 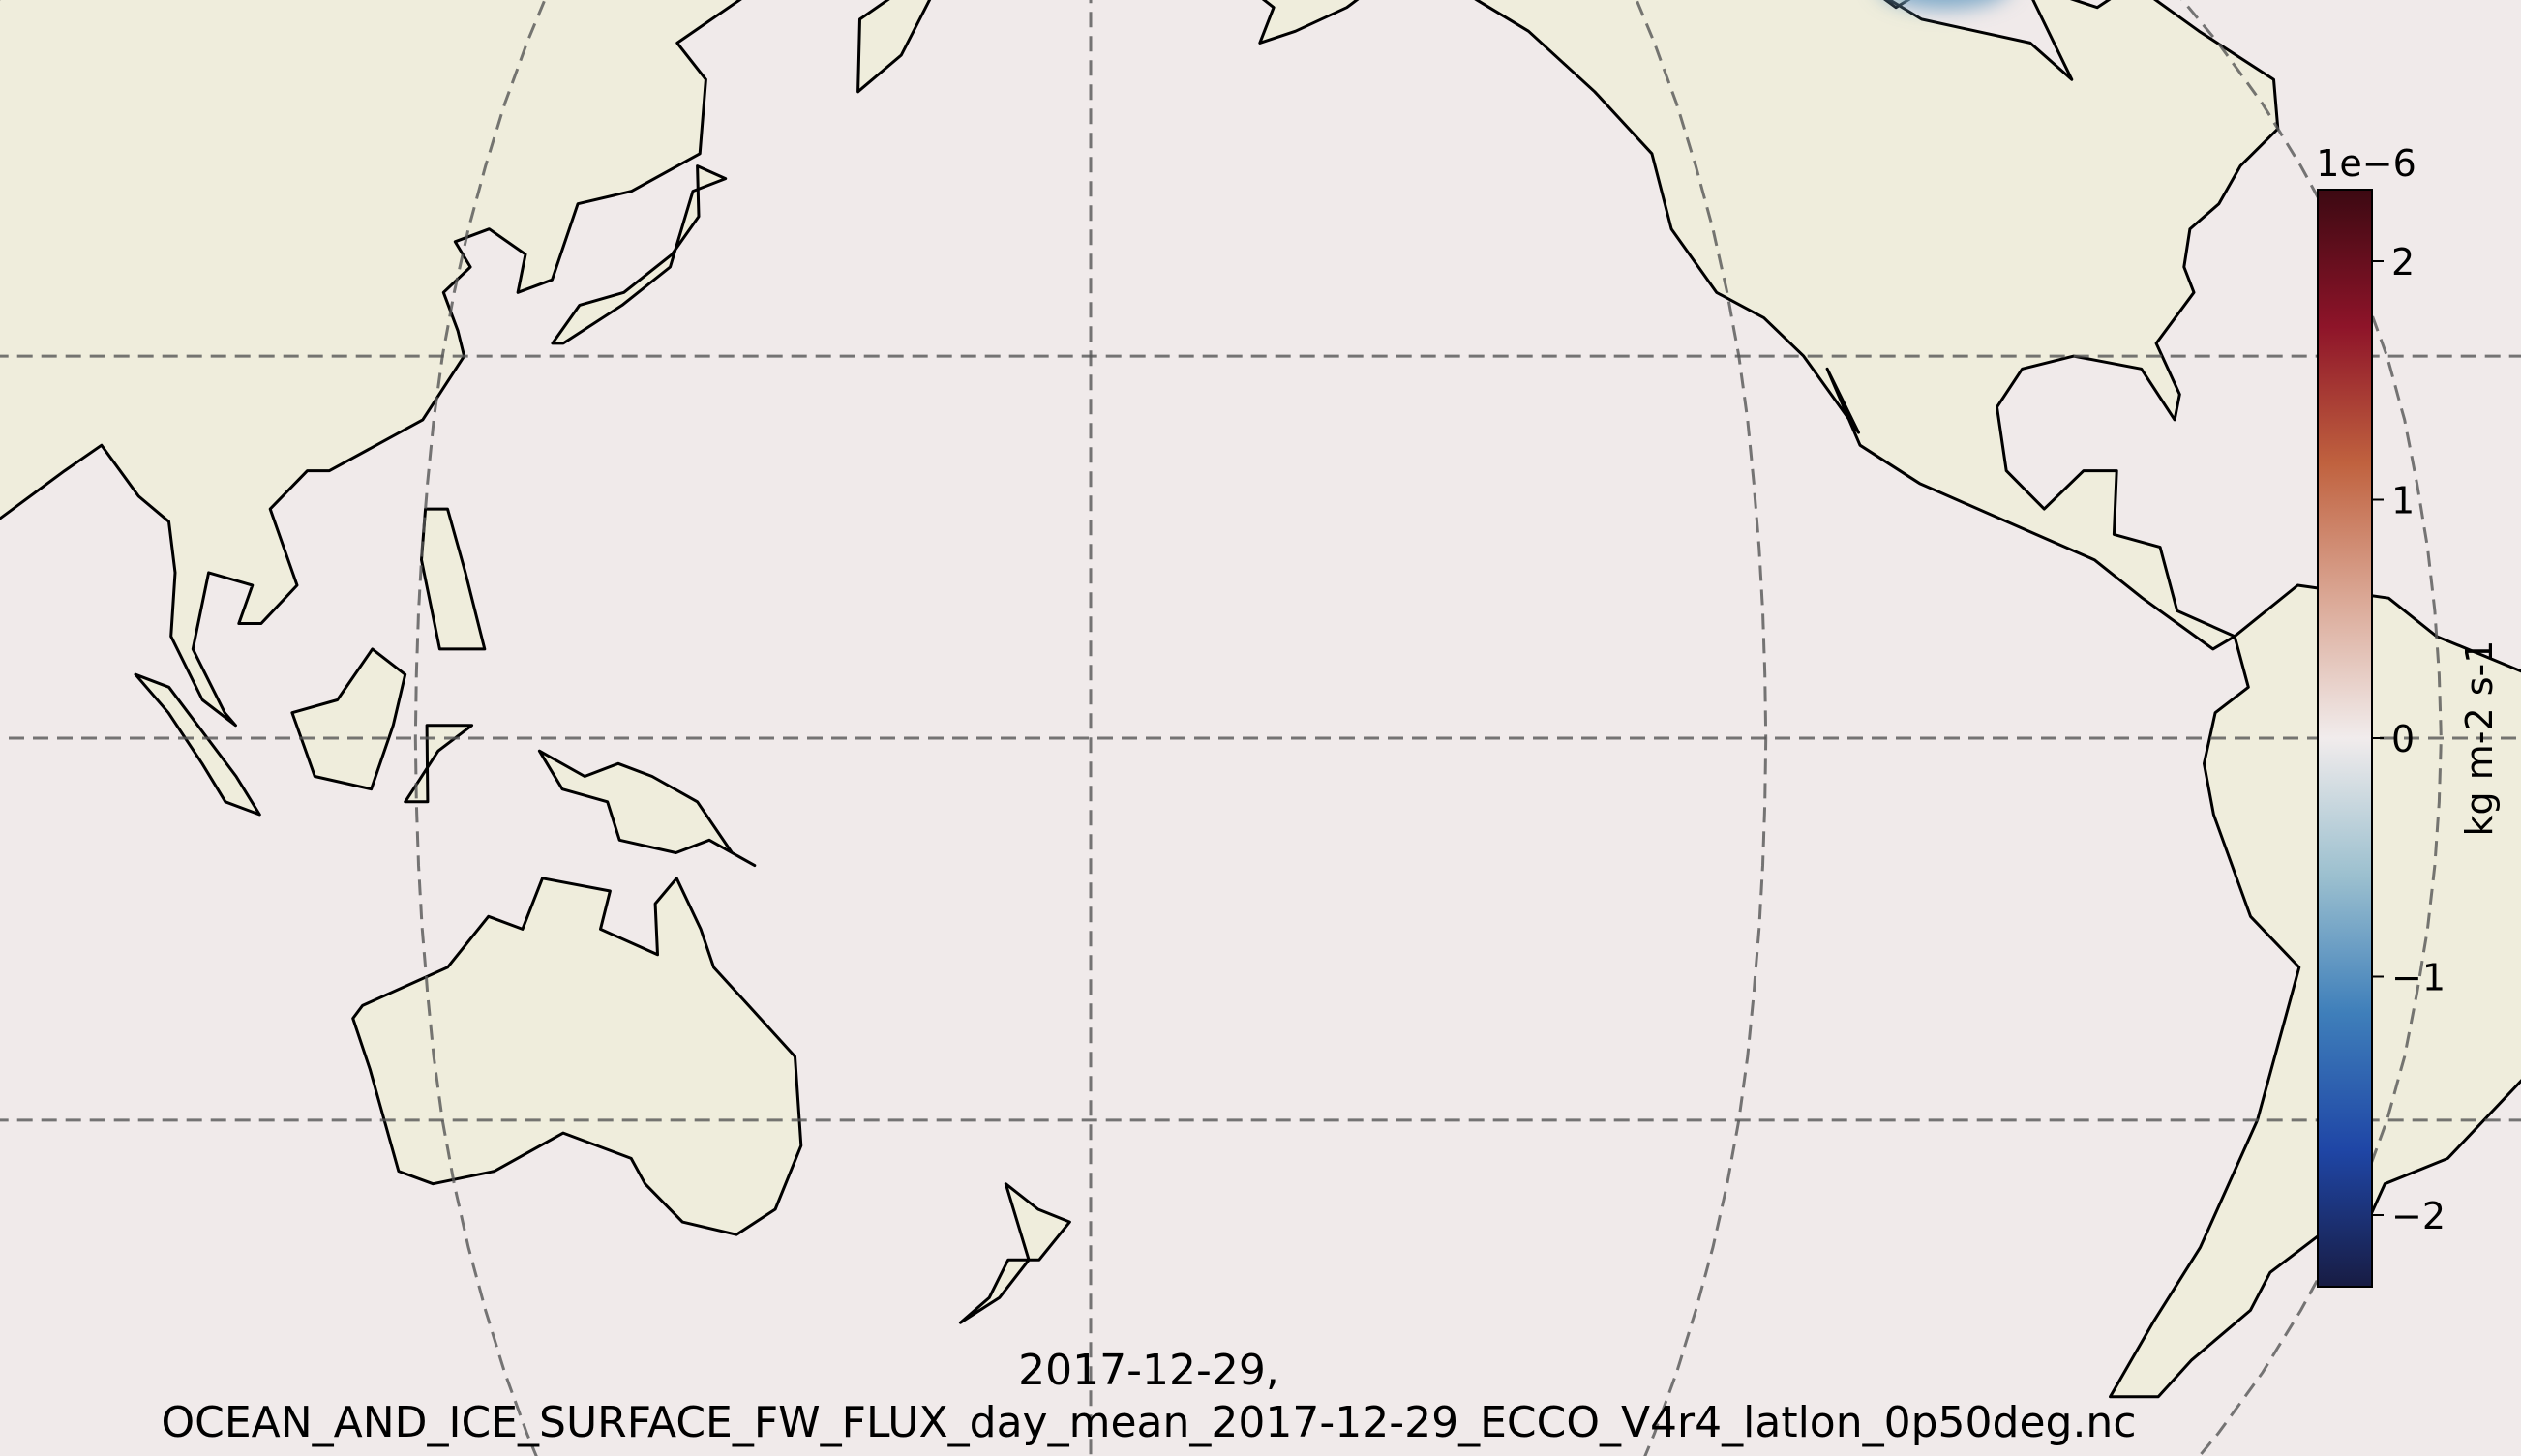 What do you see at coordinates (2479, 739) in the screenshot?
I see `colorbar-label: kg m-2 s-1` at bounding box center [2479, 739].